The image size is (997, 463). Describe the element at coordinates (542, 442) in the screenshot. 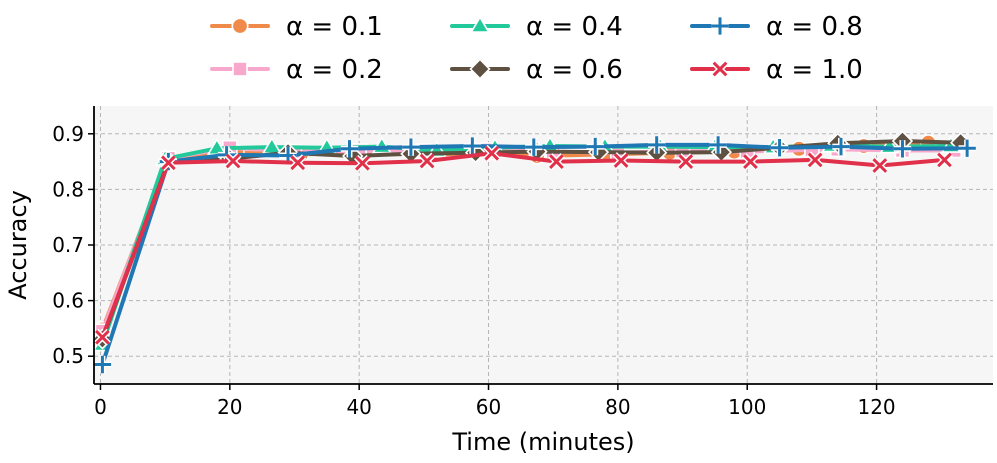

I see `x-axis-label: Time (minutes)` at that location.